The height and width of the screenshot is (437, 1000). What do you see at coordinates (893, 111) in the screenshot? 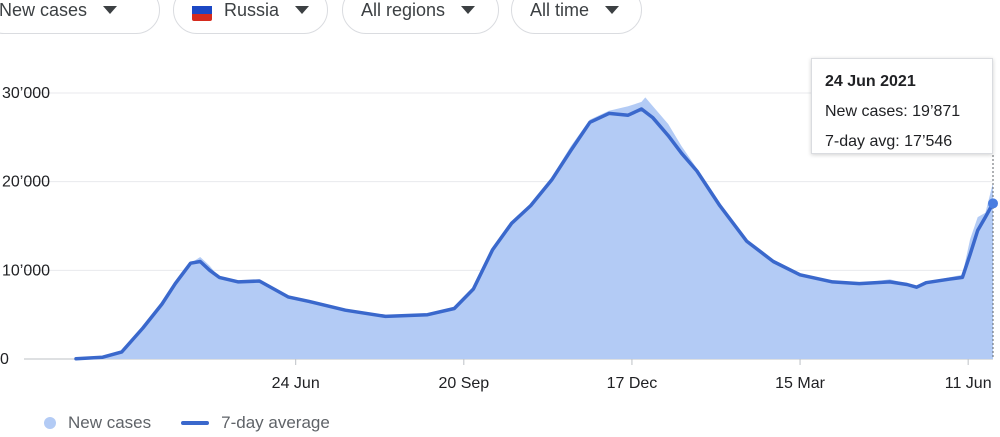
I see `tooltip-new-cases: New cases: 19’871` at bounding box center [893, 111].